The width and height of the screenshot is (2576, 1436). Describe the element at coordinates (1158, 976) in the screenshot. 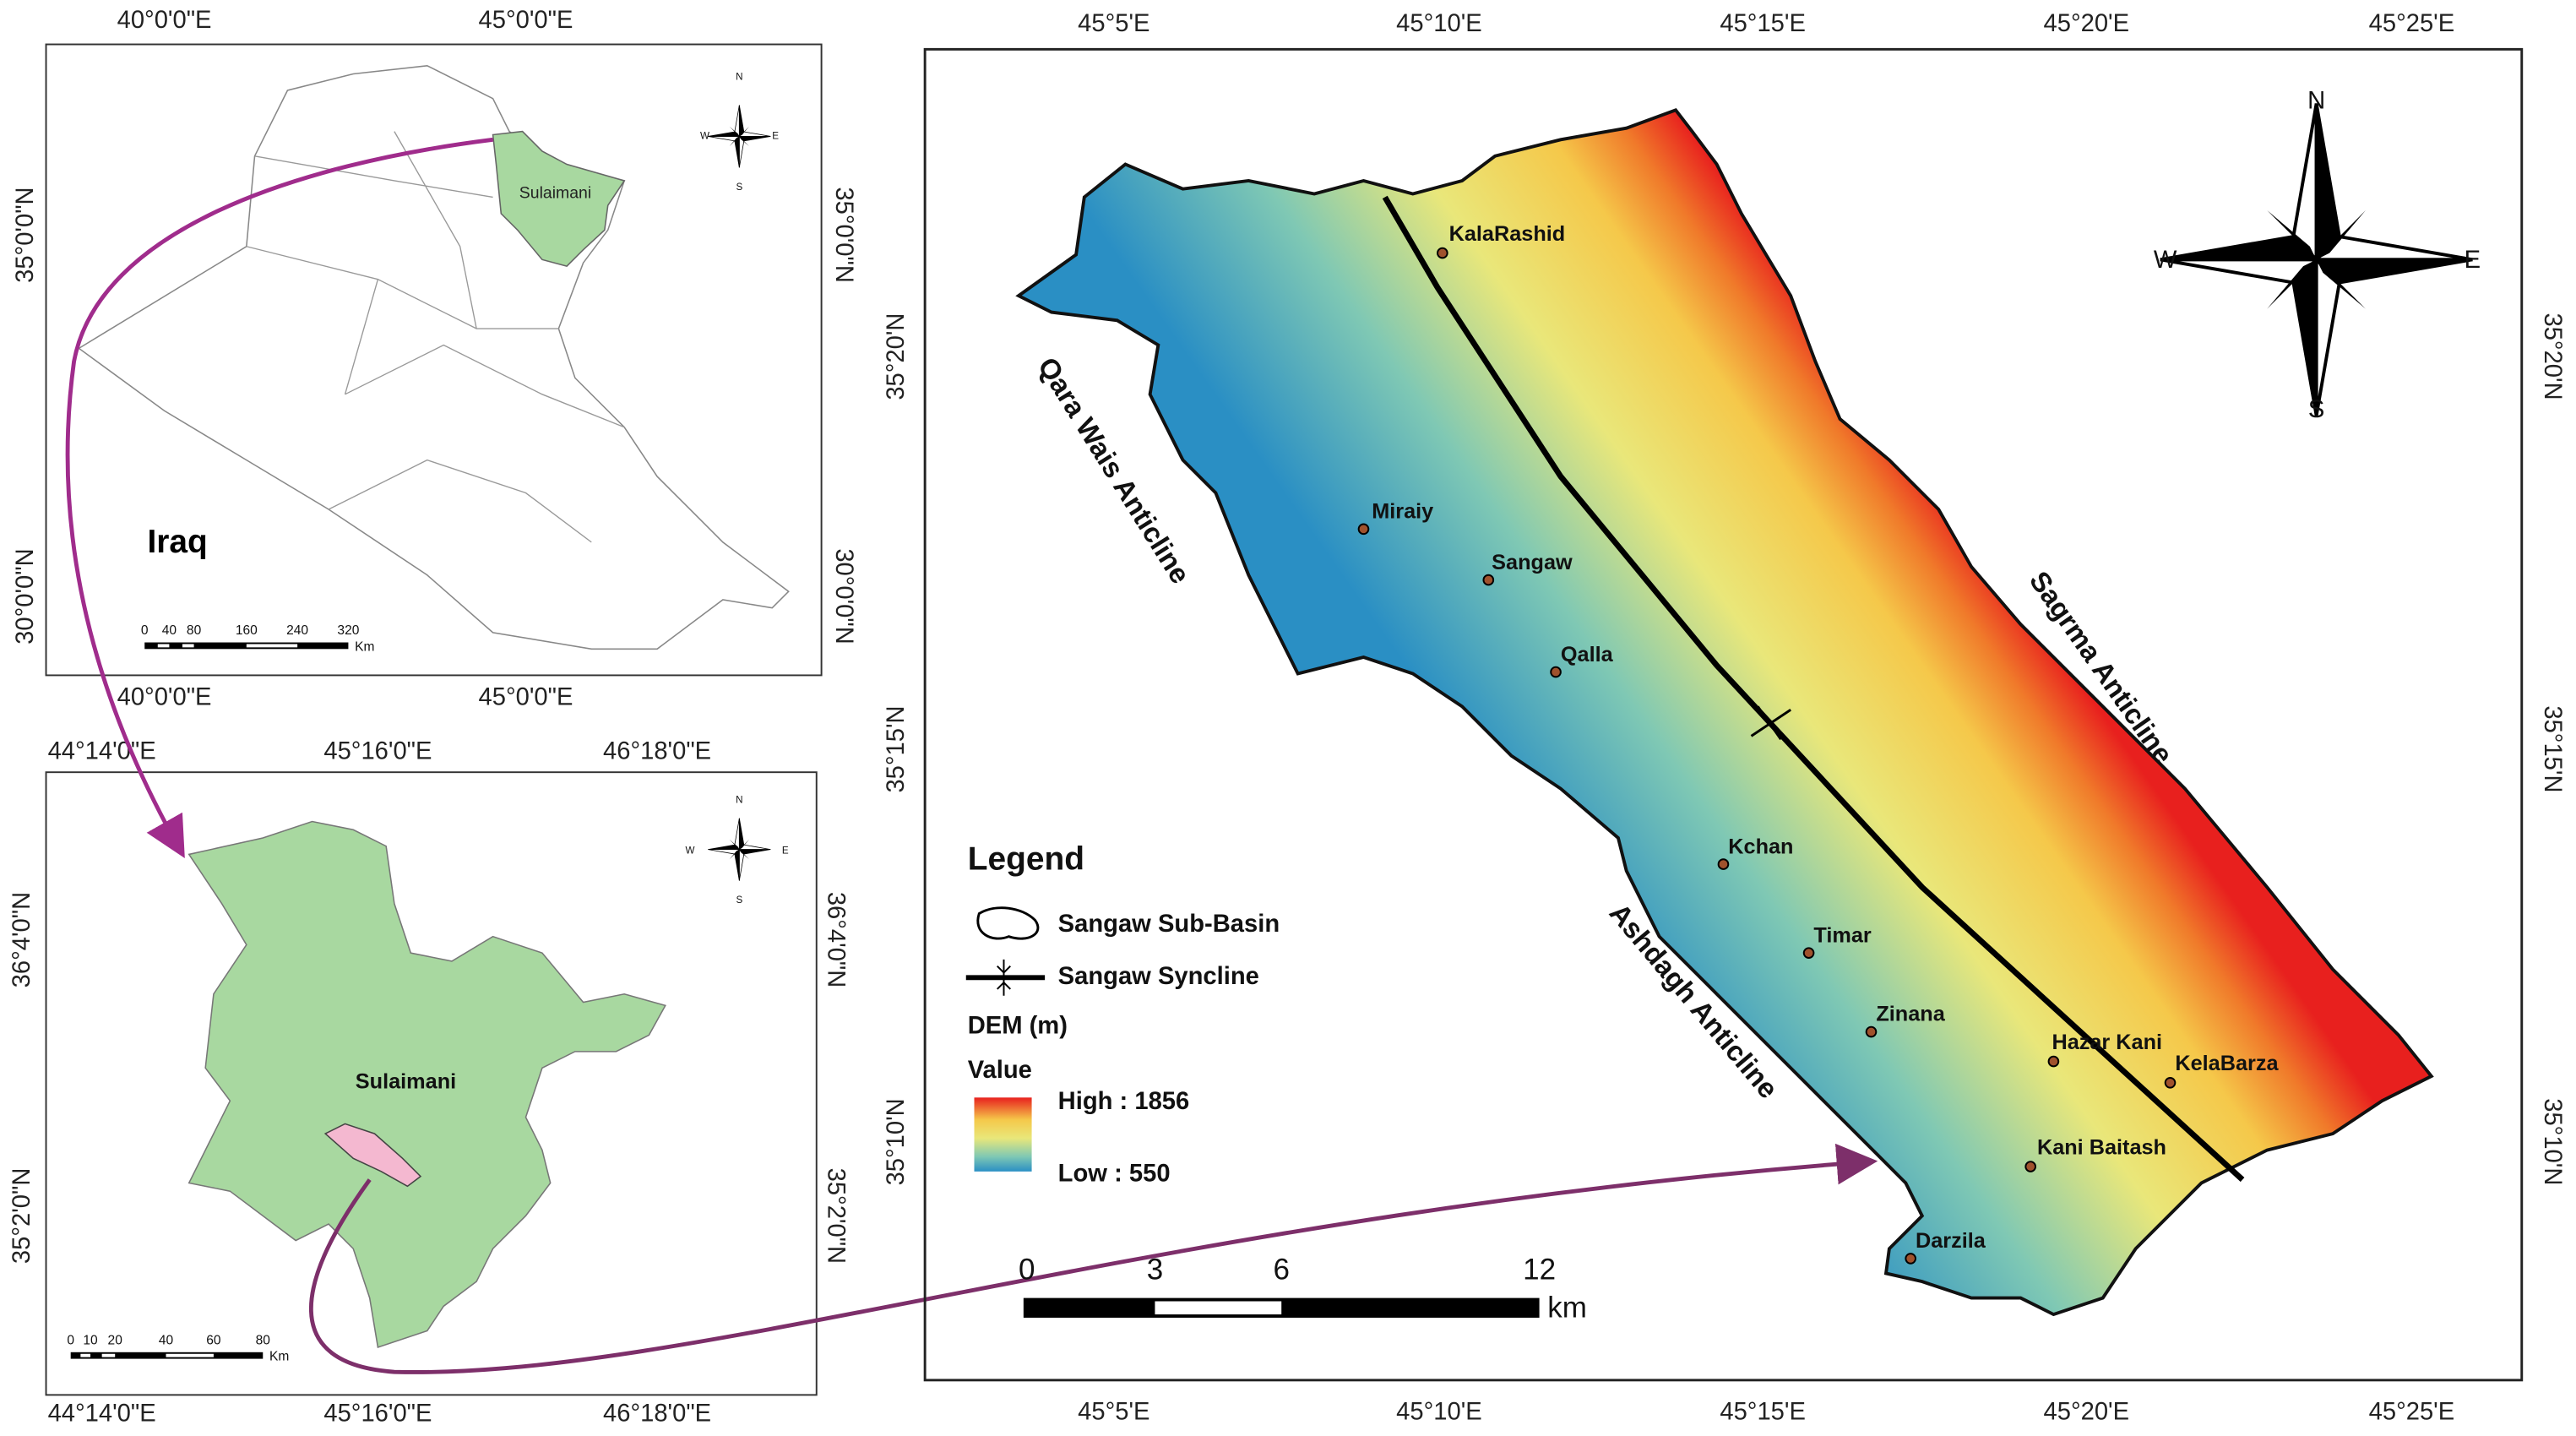

I see `legend-label: Sangaw Syncline` at that location.